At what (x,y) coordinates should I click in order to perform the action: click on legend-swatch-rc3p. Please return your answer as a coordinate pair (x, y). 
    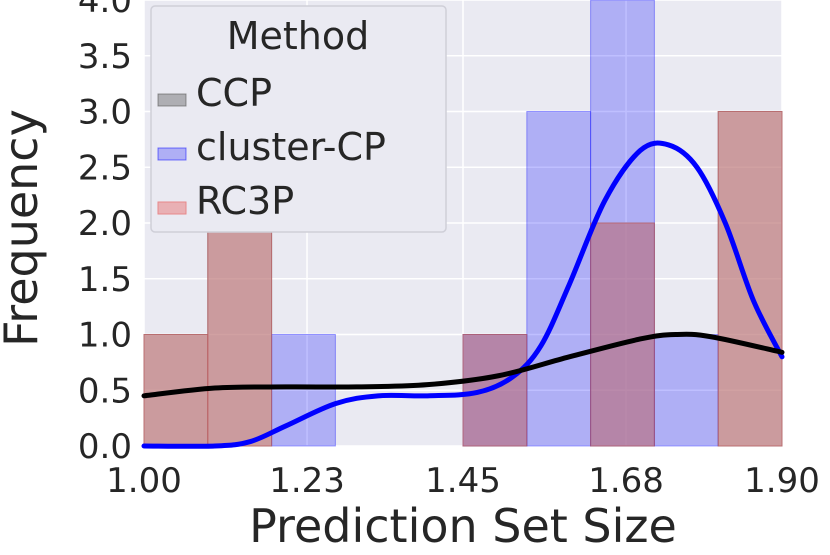
    Looking at the image, I should click on (172, 208).